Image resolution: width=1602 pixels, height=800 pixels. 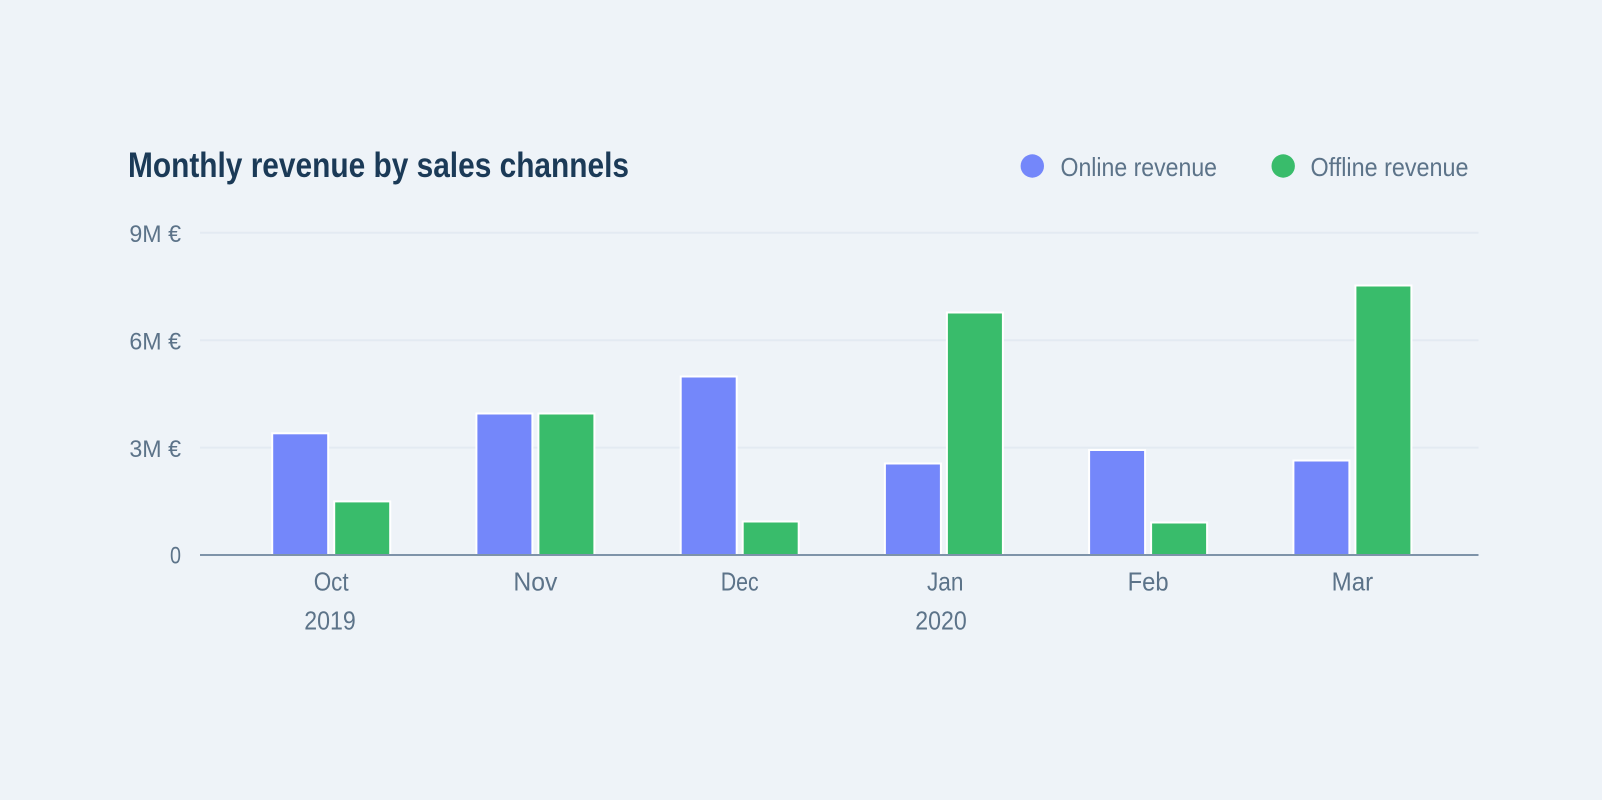 I want to click on svg-text: 2020, so click(x=941, y=621).